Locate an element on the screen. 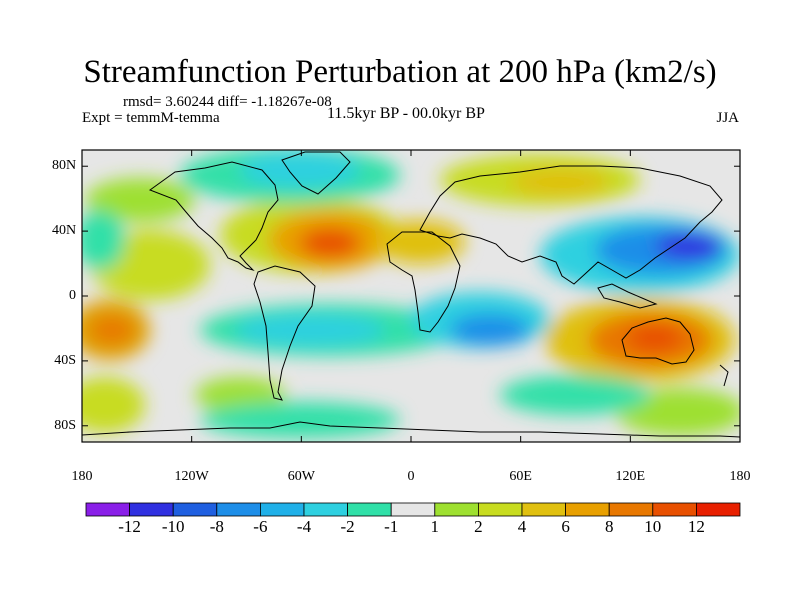  x-tick-label: 120W is located at coordinates (191, 476).